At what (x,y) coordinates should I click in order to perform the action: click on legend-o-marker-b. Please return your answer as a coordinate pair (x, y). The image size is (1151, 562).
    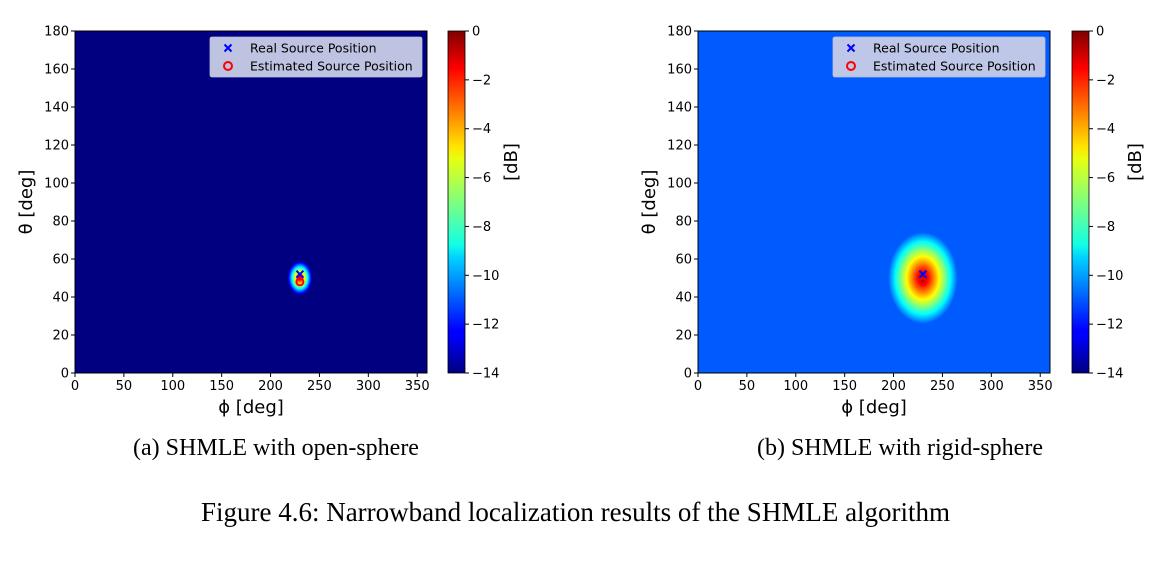
    Looking at the image, I should click on (851, 66).